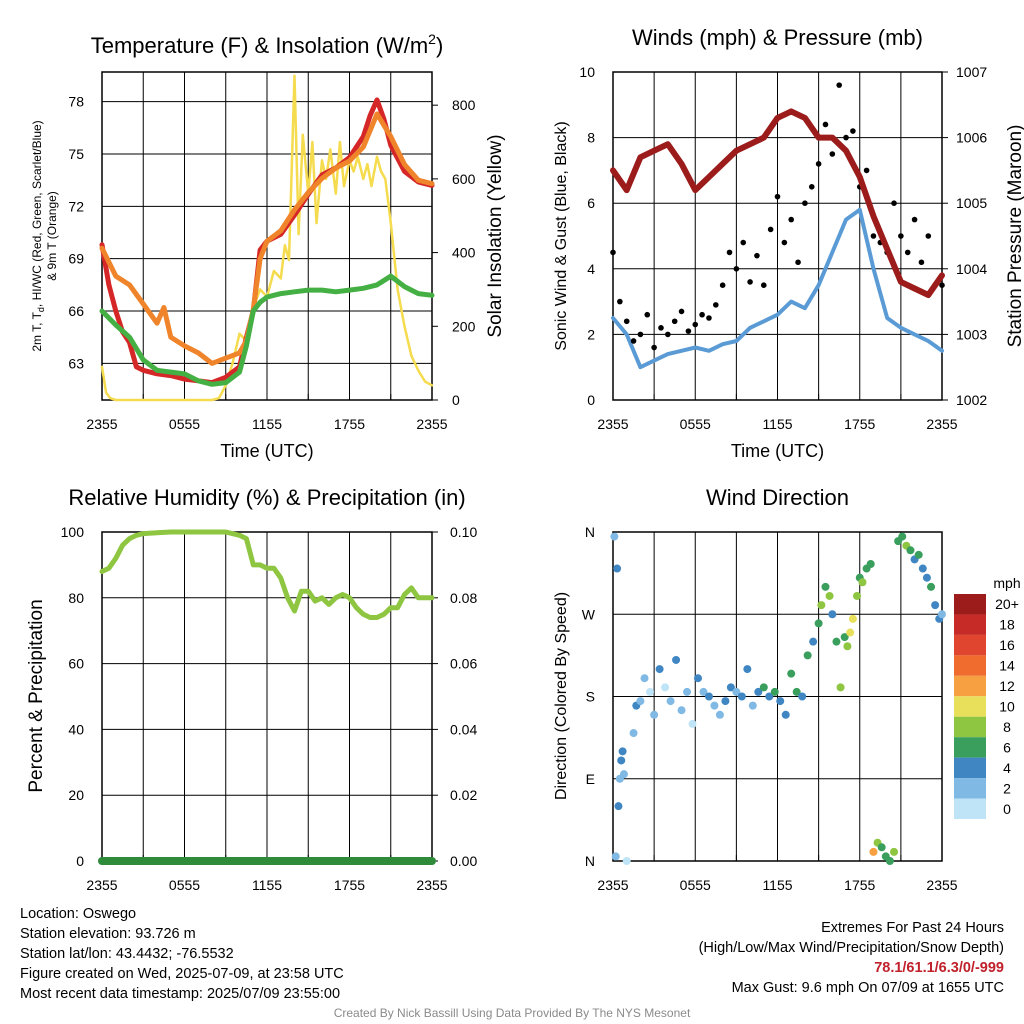  What do you see at coordinates (1007, 625) in the screenshot?
I see `colorbar-label: 18` at bounding box center [1007, 625].